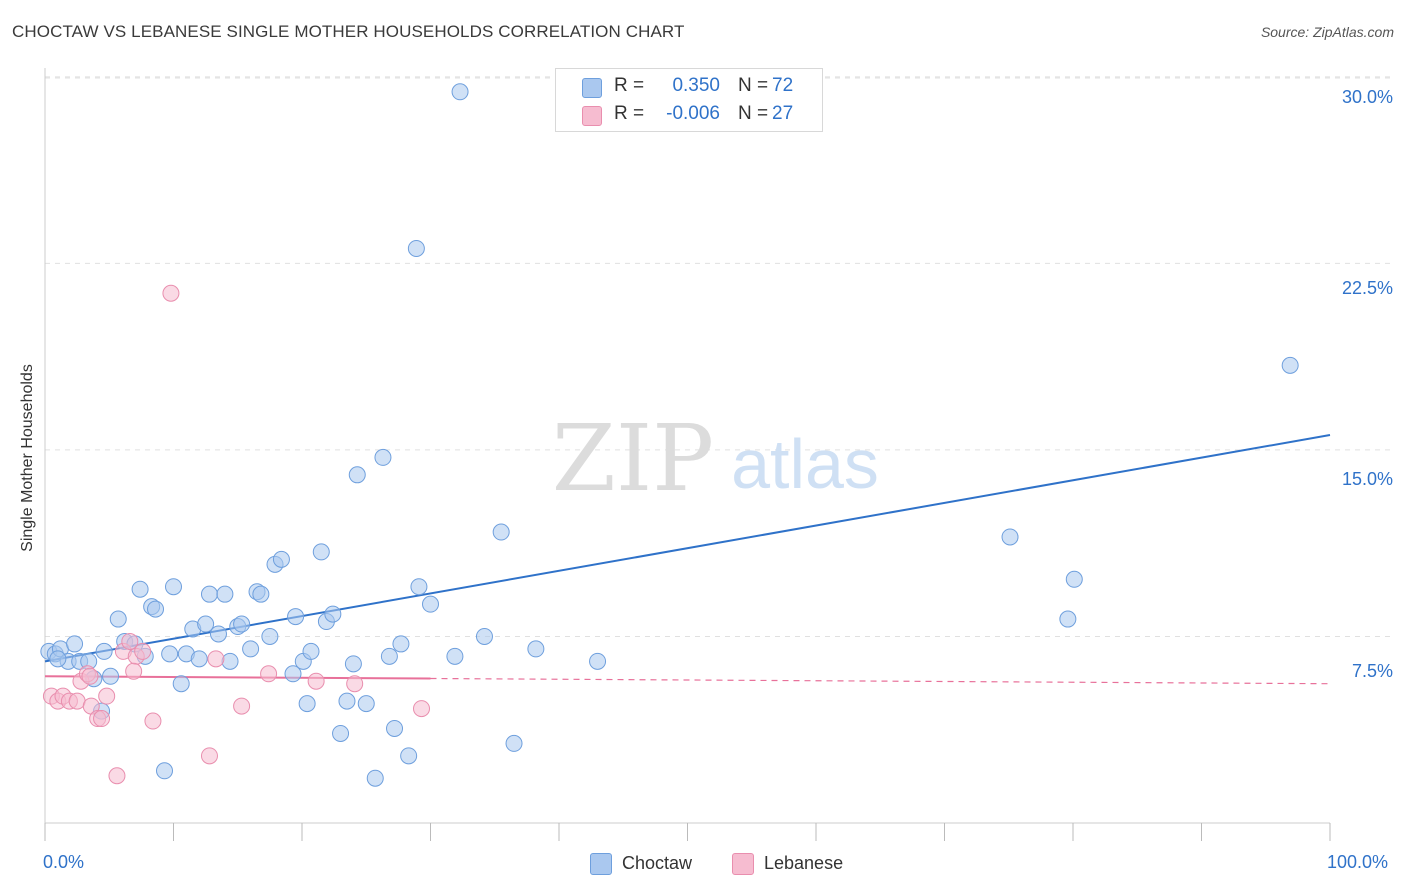 The image size is (1406, 892). I want to click on legend-row-lebanese: R = -0.006 N = 27, so click(689, 115).